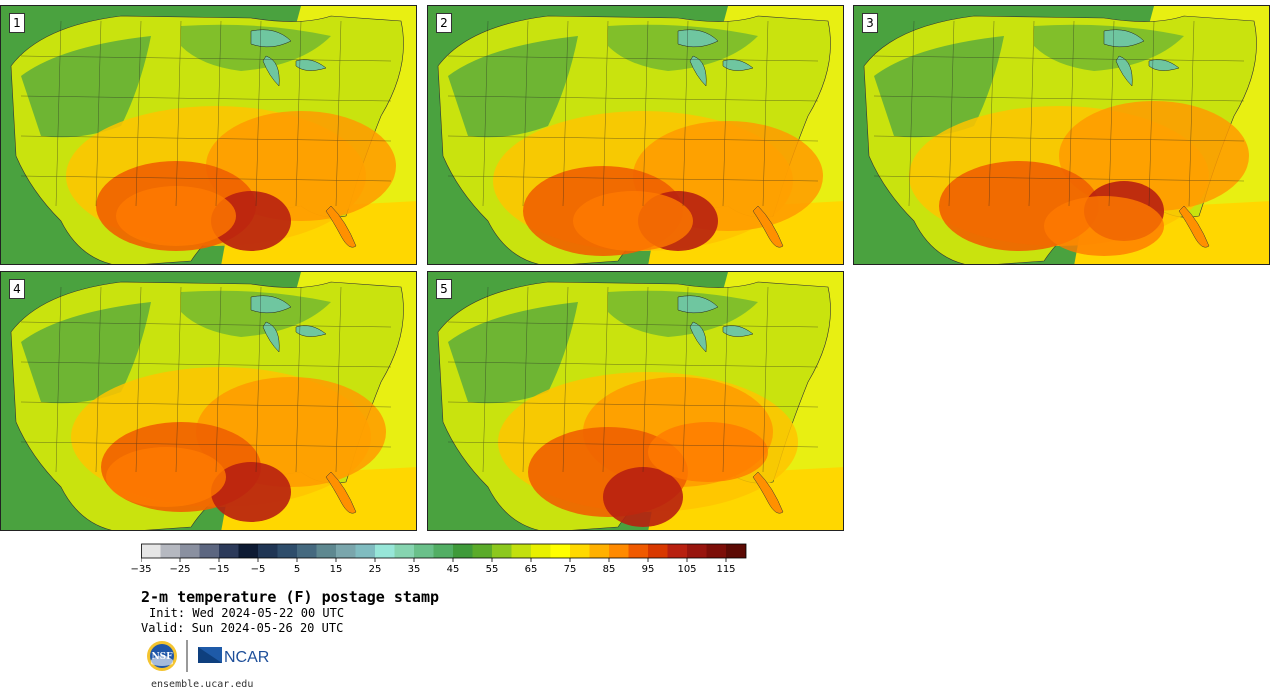 This screenshot has height=696, width=1280. I want to click on map-panel-1: 1, so click(208, 135).